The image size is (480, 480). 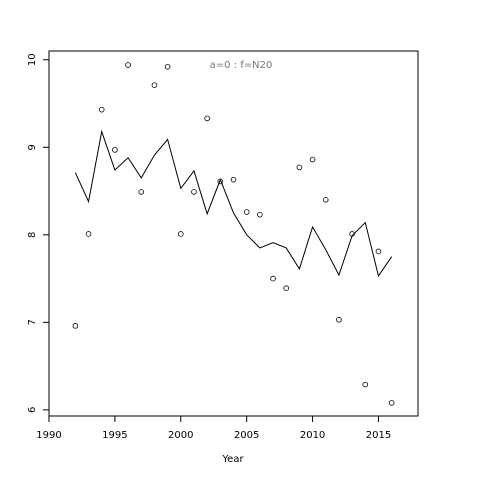 I want to click on y-tick-label: 9, so click(x=32, y=147).